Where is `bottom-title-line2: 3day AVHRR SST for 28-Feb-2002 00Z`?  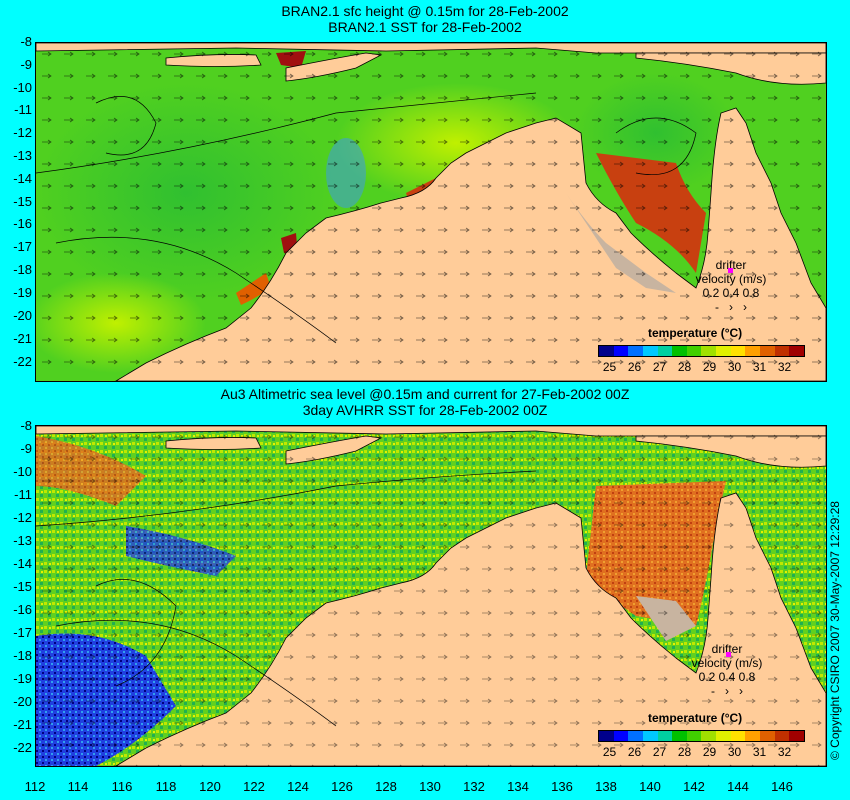
bottom-title-line2: 3day AVHRR SST for 28-Feb-2002 00Z is located at coordinates (425, 410).